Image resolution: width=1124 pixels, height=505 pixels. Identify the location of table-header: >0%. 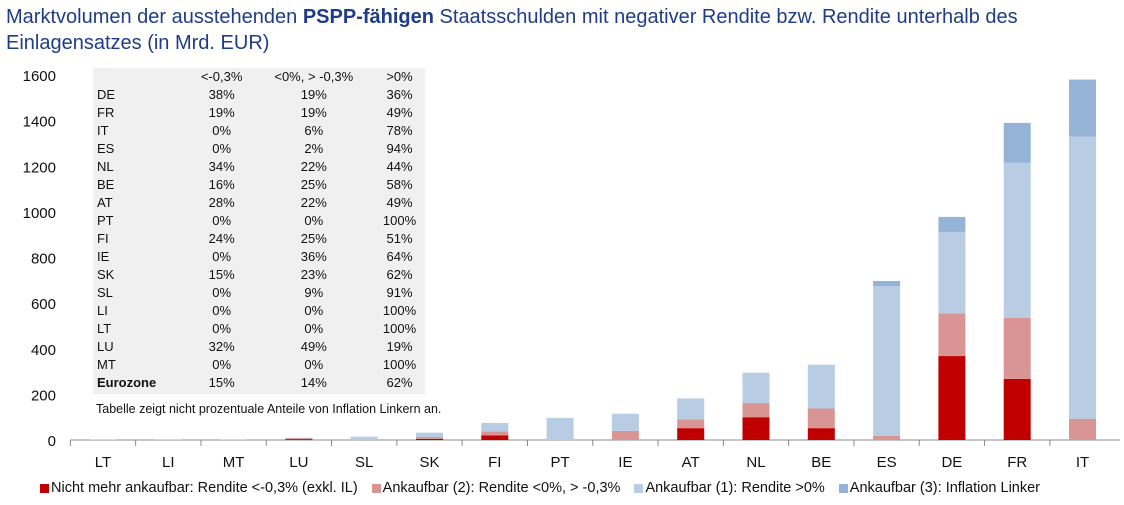
(399, 76).